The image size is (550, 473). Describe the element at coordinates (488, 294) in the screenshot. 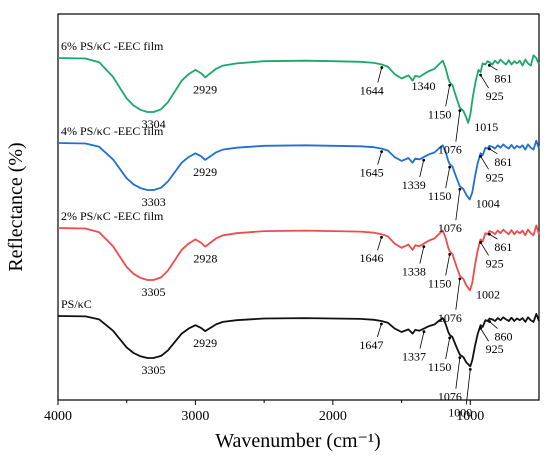

I see `peak-label: 1002` at that location.